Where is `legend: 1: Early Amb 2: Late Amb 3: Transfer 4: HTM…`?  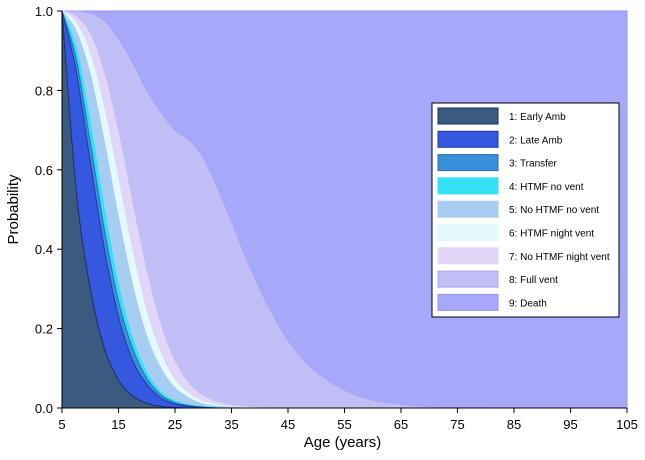 legend: 1: Early Amb 2: Late Amb 3: Transfer 4: HTM… is located at coordinates (525, 210).